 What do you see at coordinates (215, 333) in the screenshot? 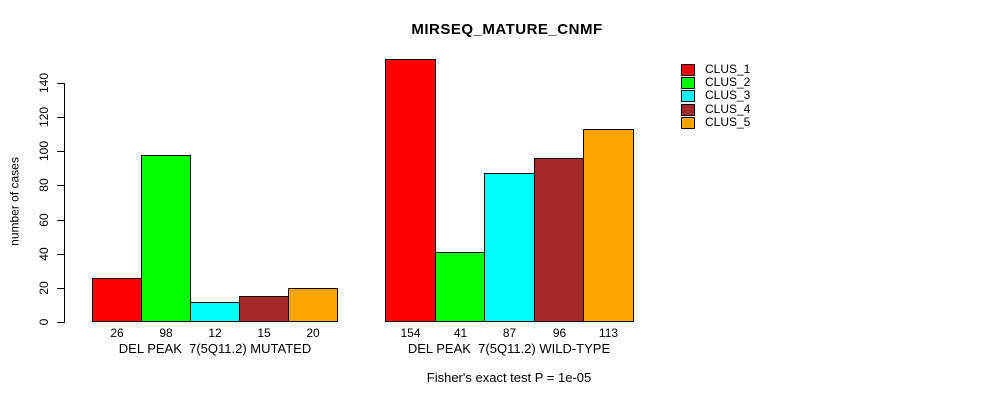
I see `bar-value-label: 12` at bounding box center [215, 333].